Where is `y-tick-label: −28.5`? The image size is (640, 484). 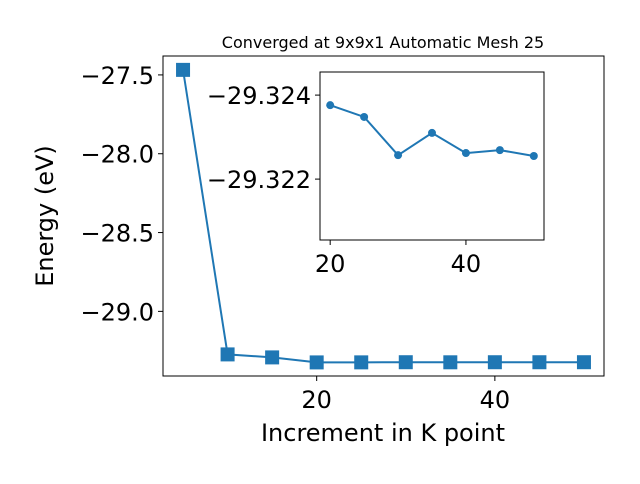
y-tick-label: −28.5 is located at coordinates (117, 234).